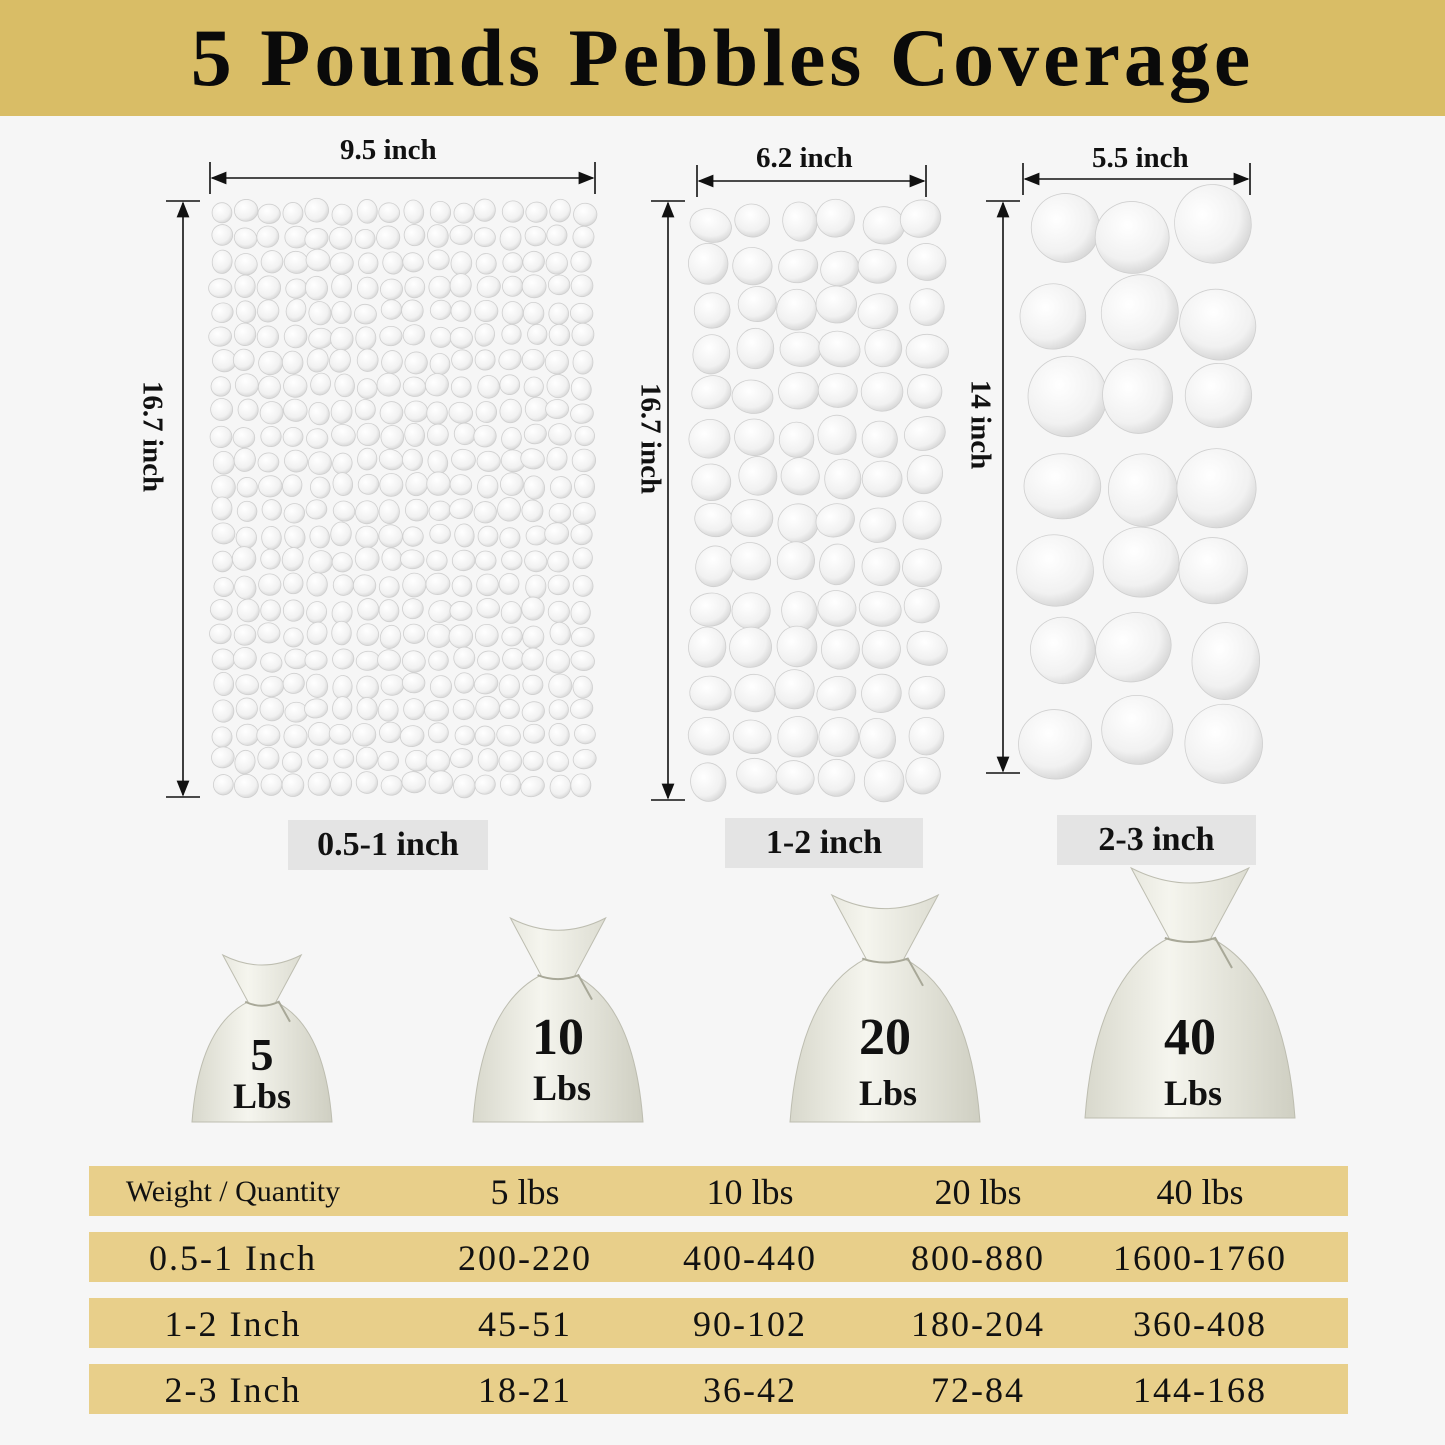 The image size is (1445, 1445). Describe the element at coordinates (1200, 1324) in the screenshot. I see `table-cell: 360-408` at that location.